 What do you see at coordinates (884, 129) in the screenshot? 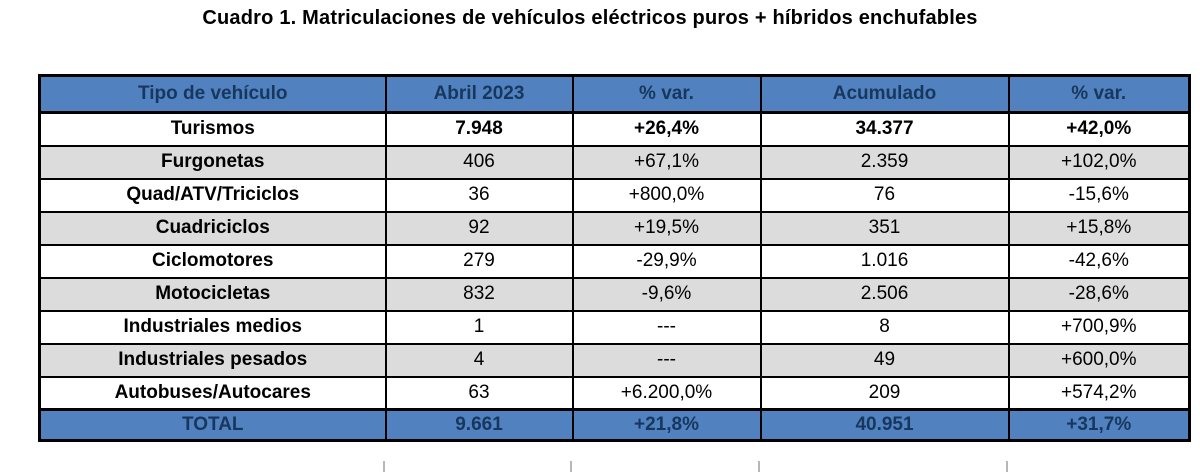
I see `cell-acumulado: 34.377` at bounding box center [884, 129].